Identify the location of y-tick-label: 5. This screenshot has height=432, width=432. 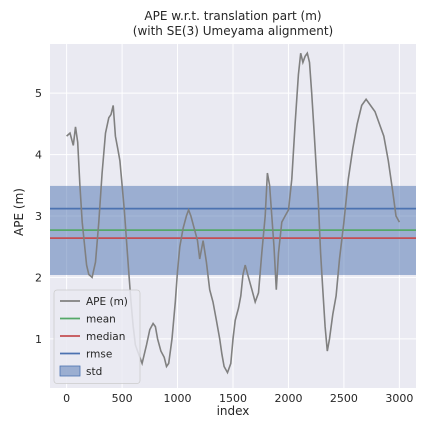
(38, 93).